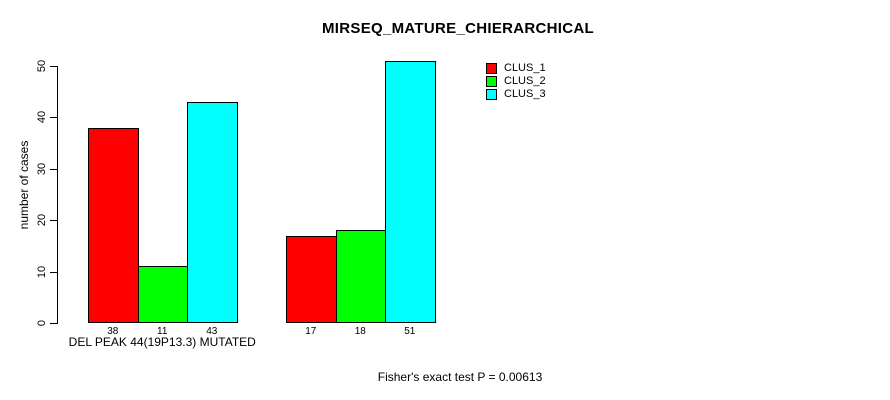 This screenshot has height=400, width=890. Describe the element at coordinates (42, 271) in the screenshot. I see `y-axis-tick-label: 10` at that location.